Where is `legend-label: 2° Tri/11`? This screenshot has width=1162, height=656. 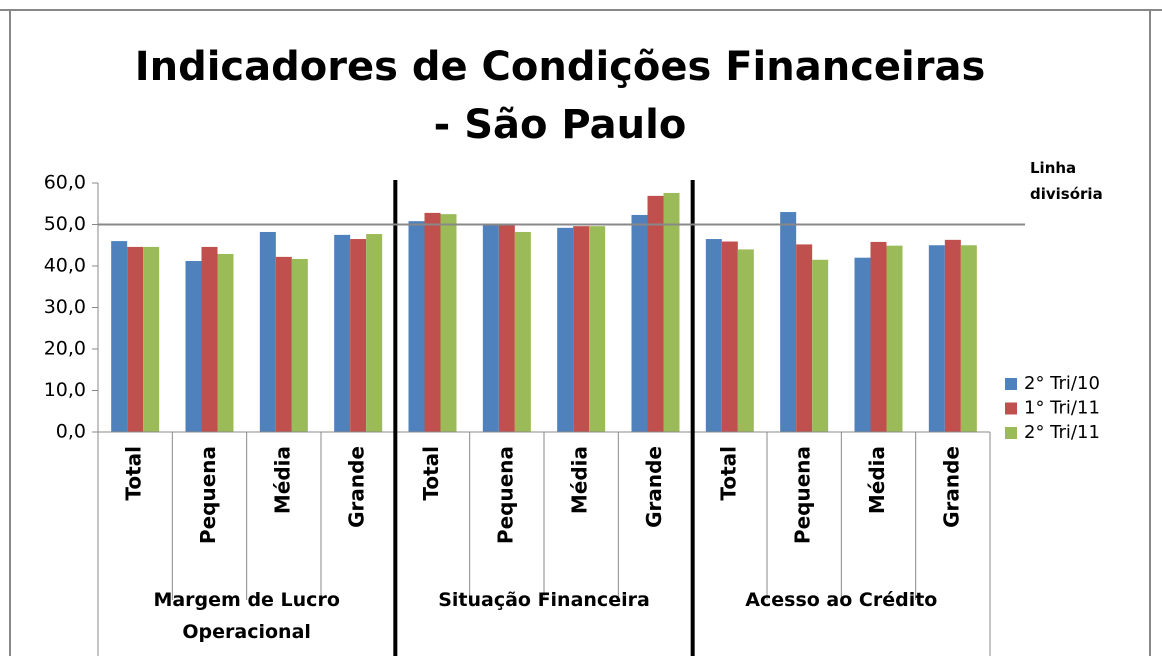 legend-label: 2° Tri/11 is located at coordinates (1062, 432).